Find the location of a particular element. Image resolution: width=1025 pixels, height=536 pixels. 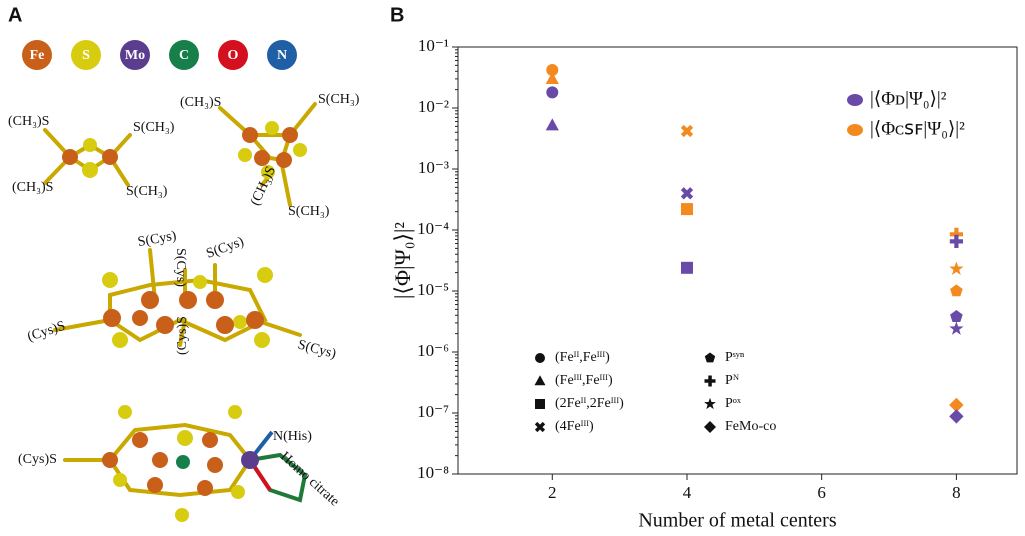

atom-label: Fe is located at coordinates (37, 55).